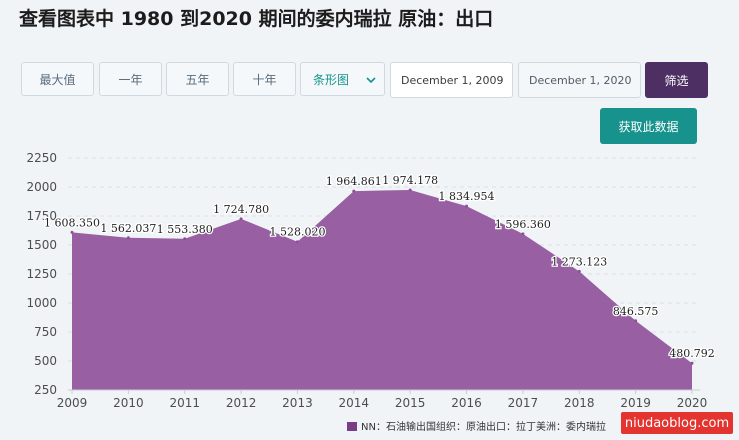 This screenshot has width=739, height=440. I want to click on x-tick-label: 2009, so click(72, 403).